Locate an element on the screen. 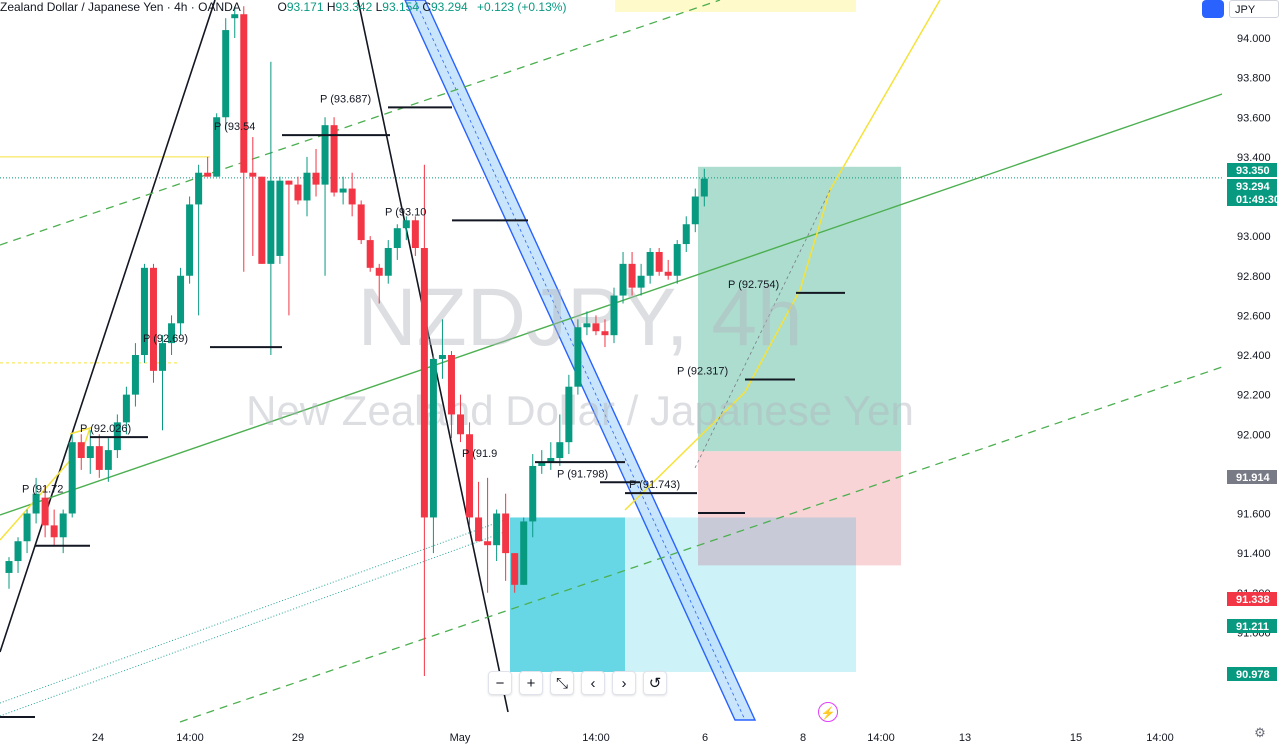 The height and width of the screenshot is (745, 1280). ohlc-low: L93.154 is located at coordinates (397, 7).